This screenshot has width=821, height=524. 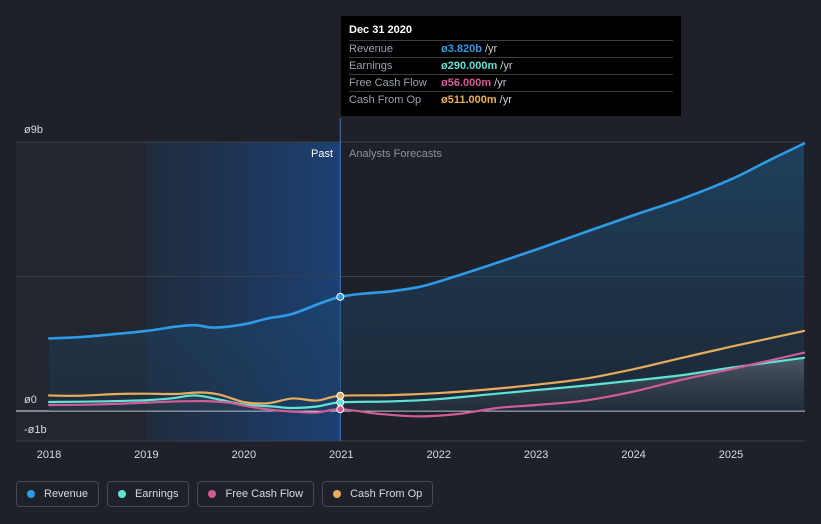 What do you see at coordinates (49, 455) in the screenshot?
I see `x-tick-label: 2018` at bounding box center [49, 455].